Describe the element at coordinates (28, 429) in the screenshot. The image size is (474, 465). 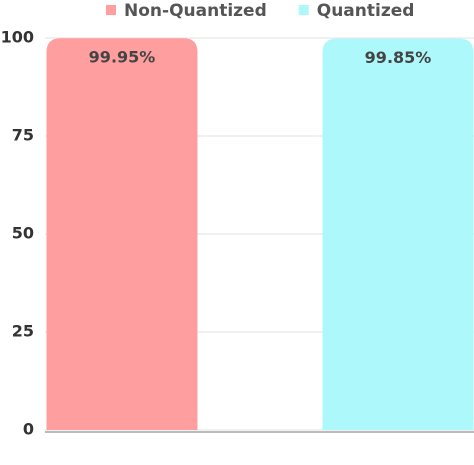
I see `y-tick-label: 0` at that location.